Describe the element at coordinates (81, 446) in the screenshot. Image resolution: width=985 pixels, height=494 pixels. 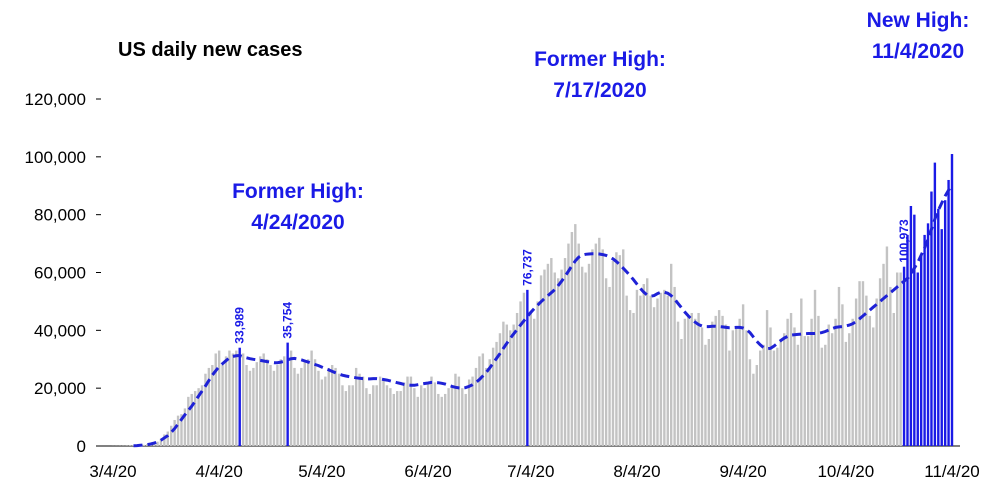
I see `y-tick-label: 0` at that location.